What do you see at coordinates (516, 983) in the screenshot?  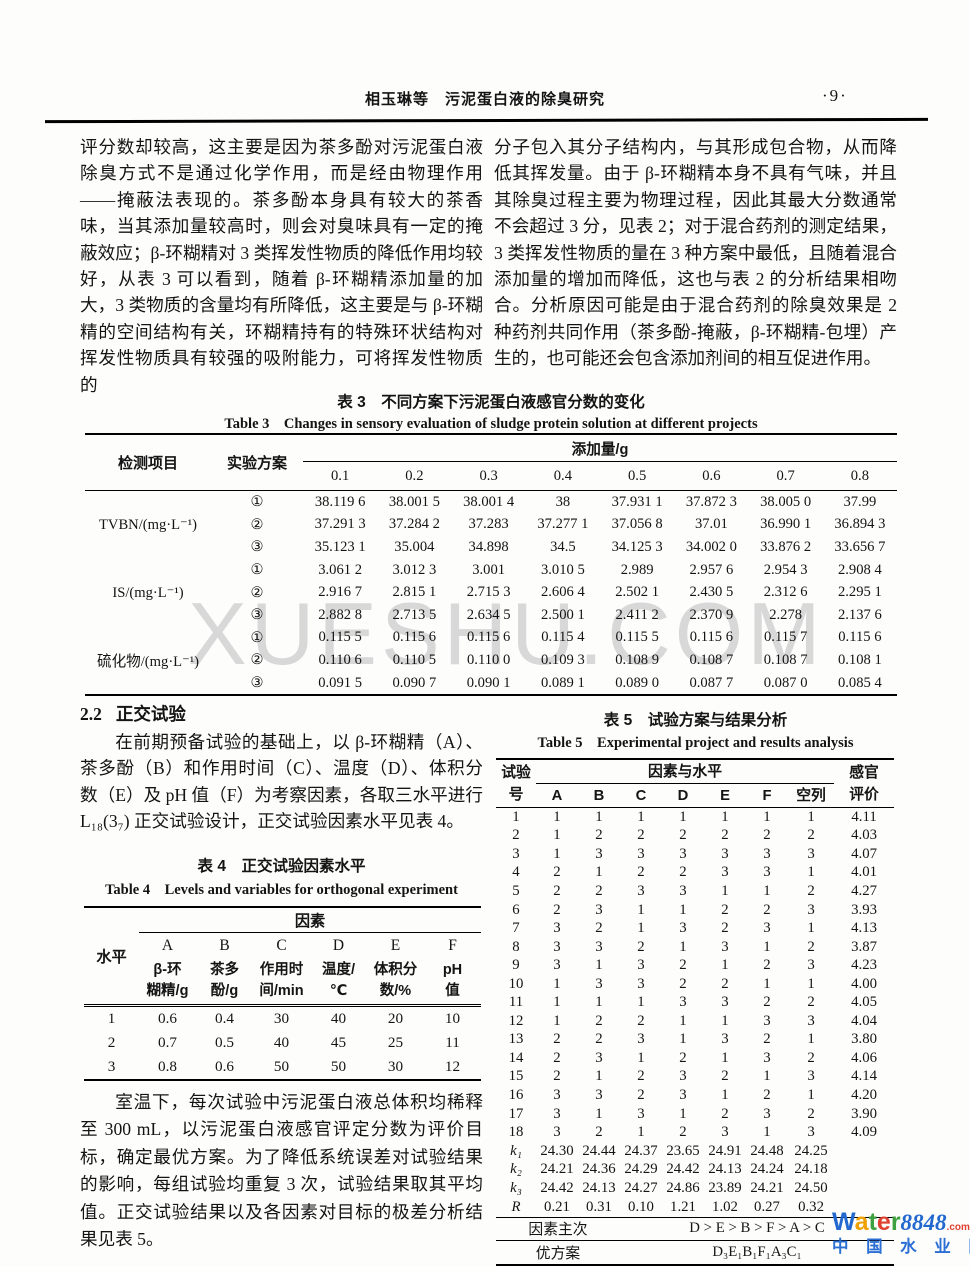 I see `cell: 10` at bounding box center [516, 983].